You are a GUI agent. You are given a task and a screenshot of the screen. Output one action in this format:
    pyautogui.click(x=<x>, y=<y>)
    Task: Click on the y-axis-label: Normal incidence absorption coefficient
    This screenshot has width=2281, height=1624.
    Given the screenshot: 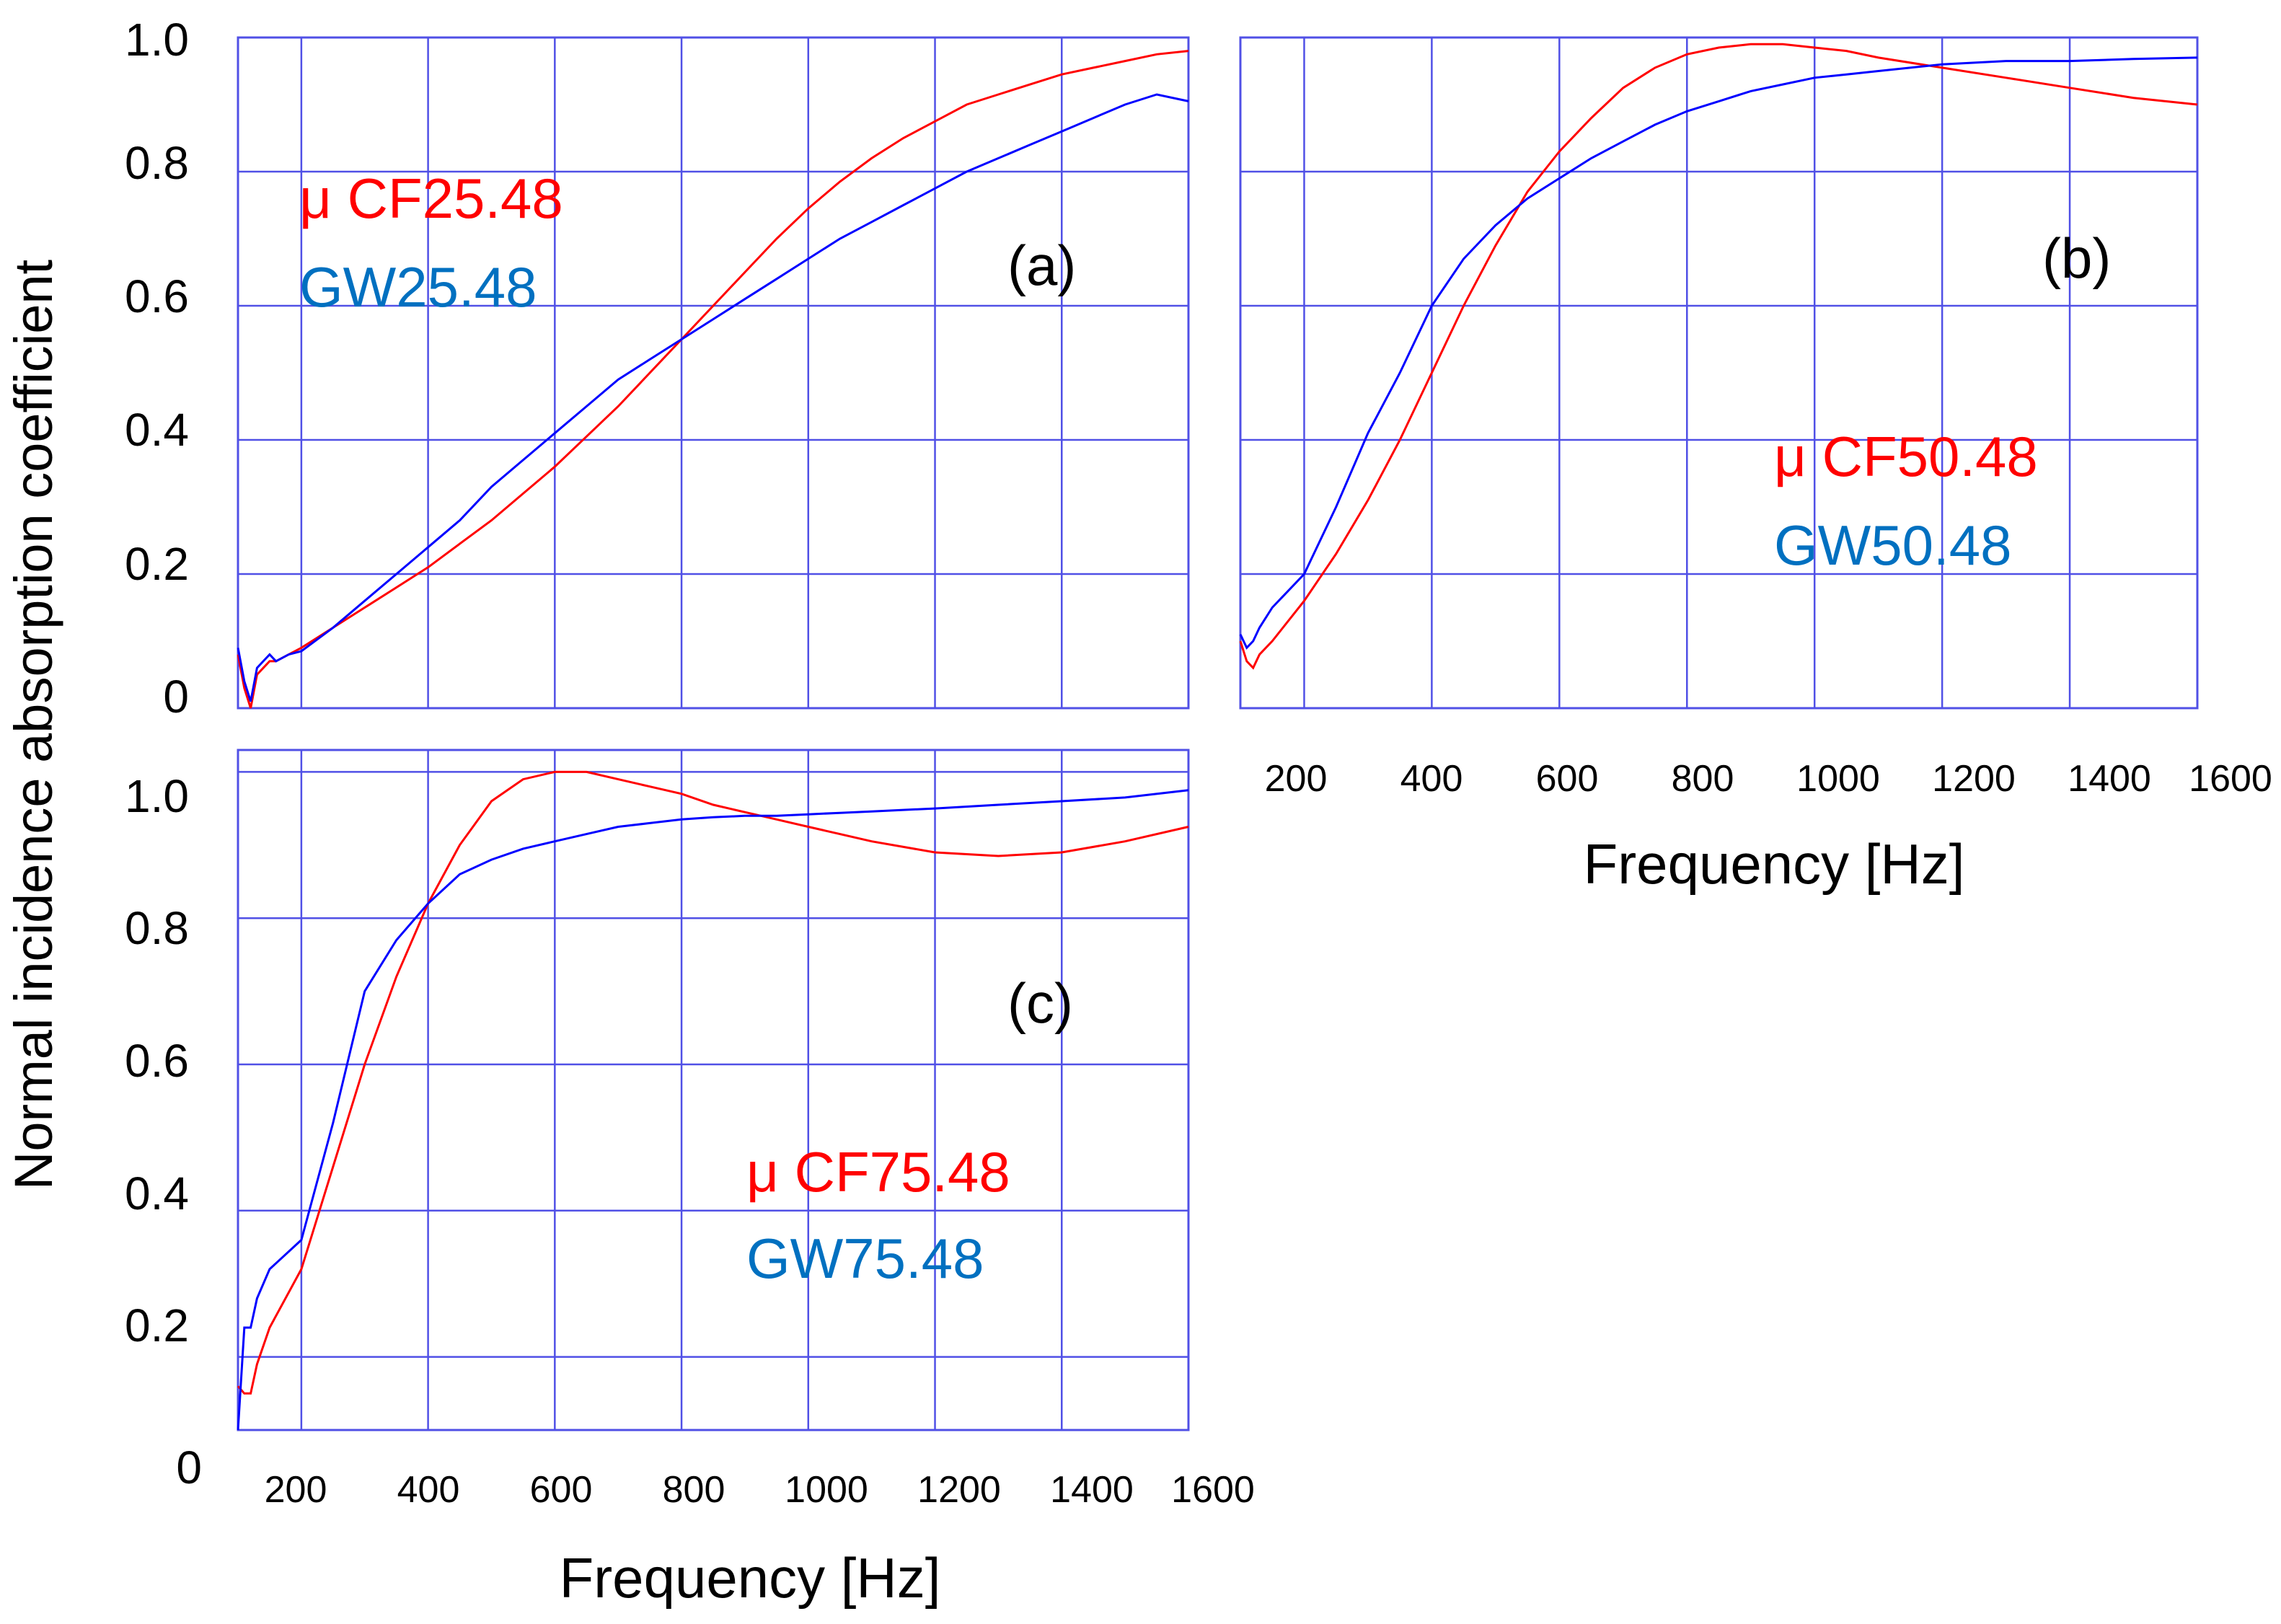 What is the action you would take?
    pyautogui.click(x=33, y=724)
    